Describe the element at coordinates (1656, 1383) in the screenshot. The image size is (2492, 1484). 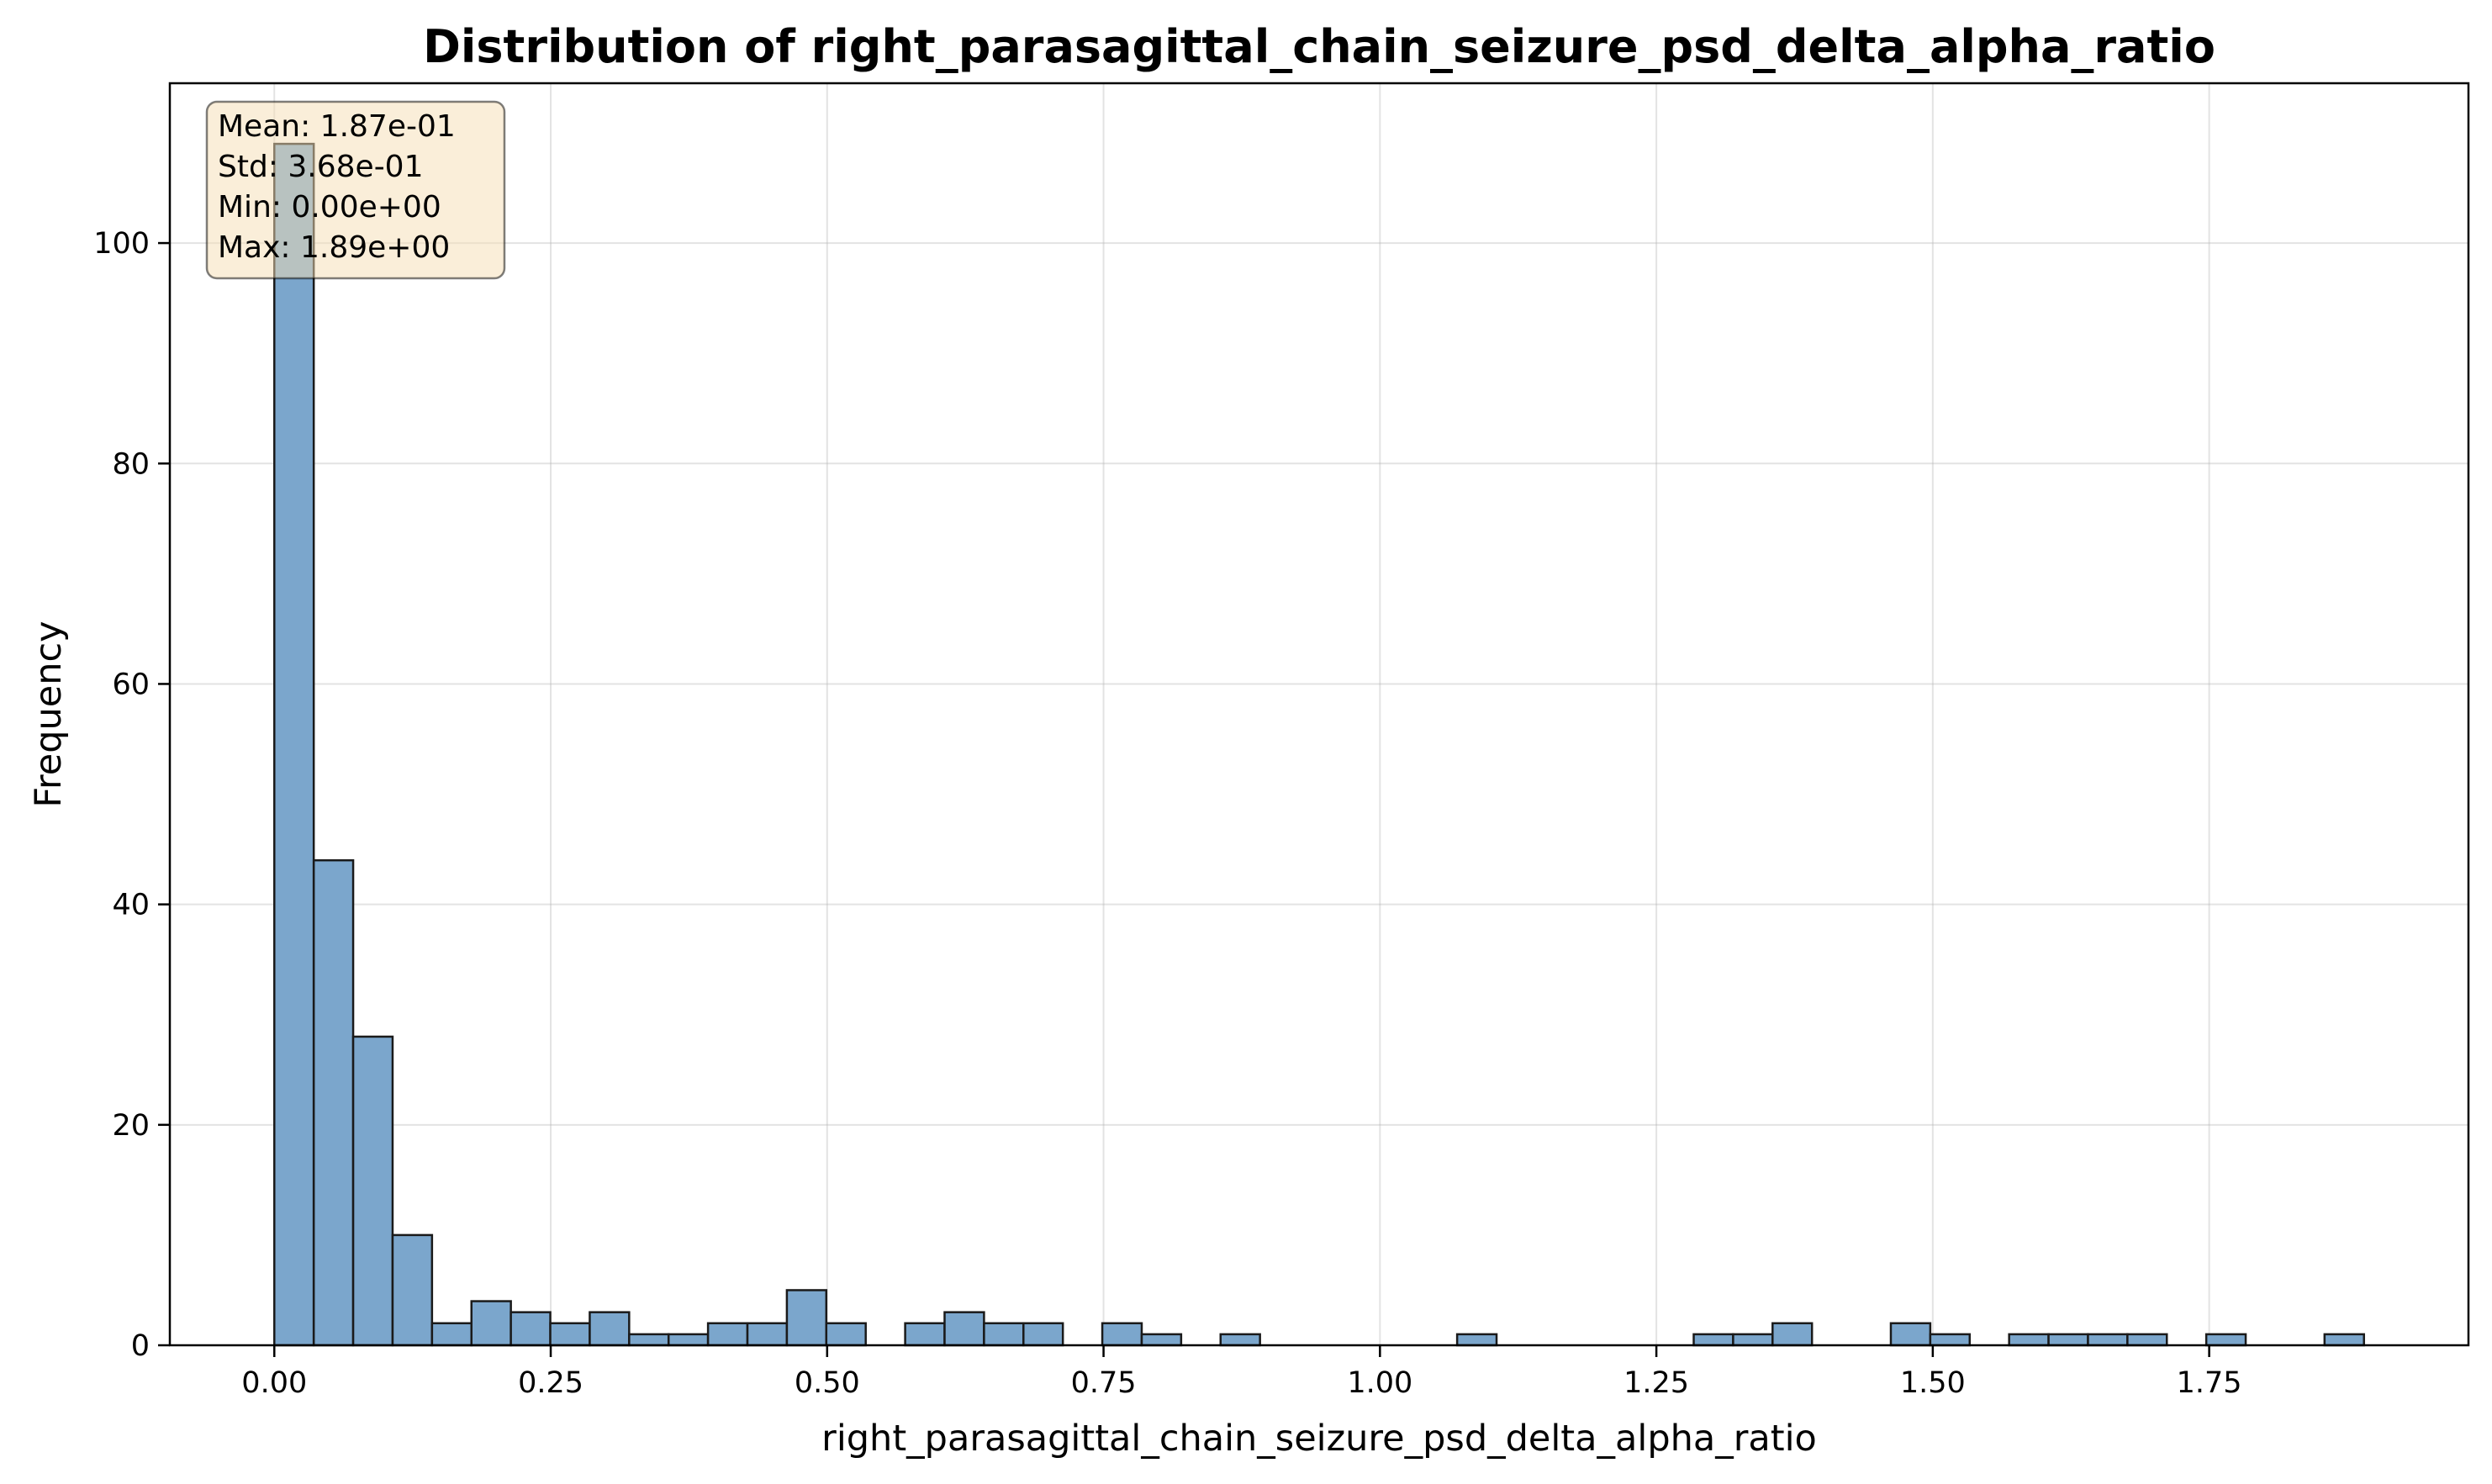
I see `x-tick-label: 1.25` at that location.